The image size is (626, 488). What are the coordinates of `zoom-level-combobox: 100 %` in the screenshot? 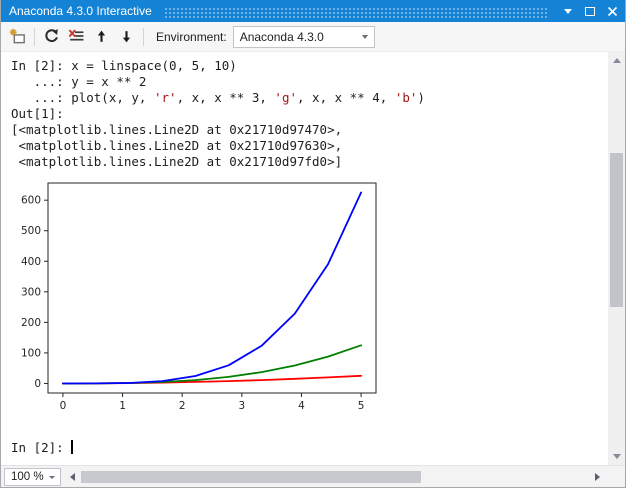 It's located at (32, 476).